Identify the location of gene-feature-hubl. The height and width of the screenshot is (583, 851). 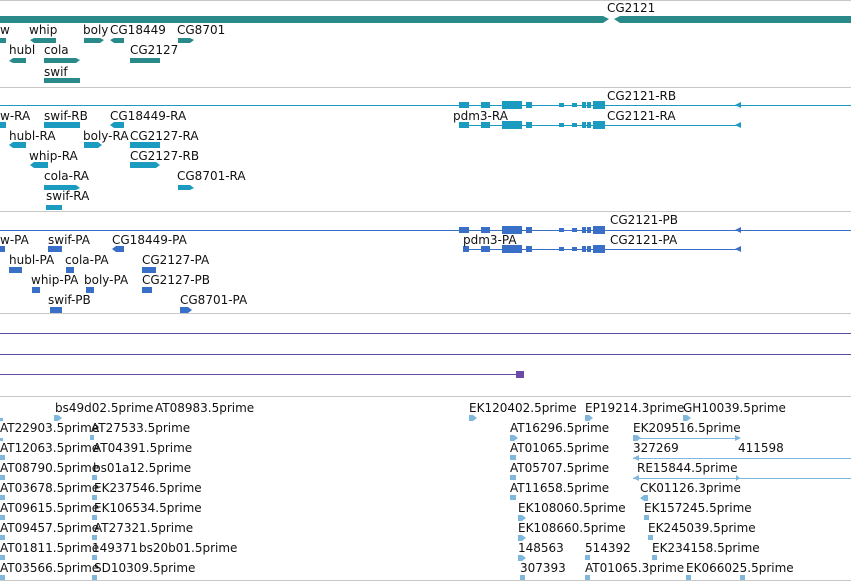
(17, 60).